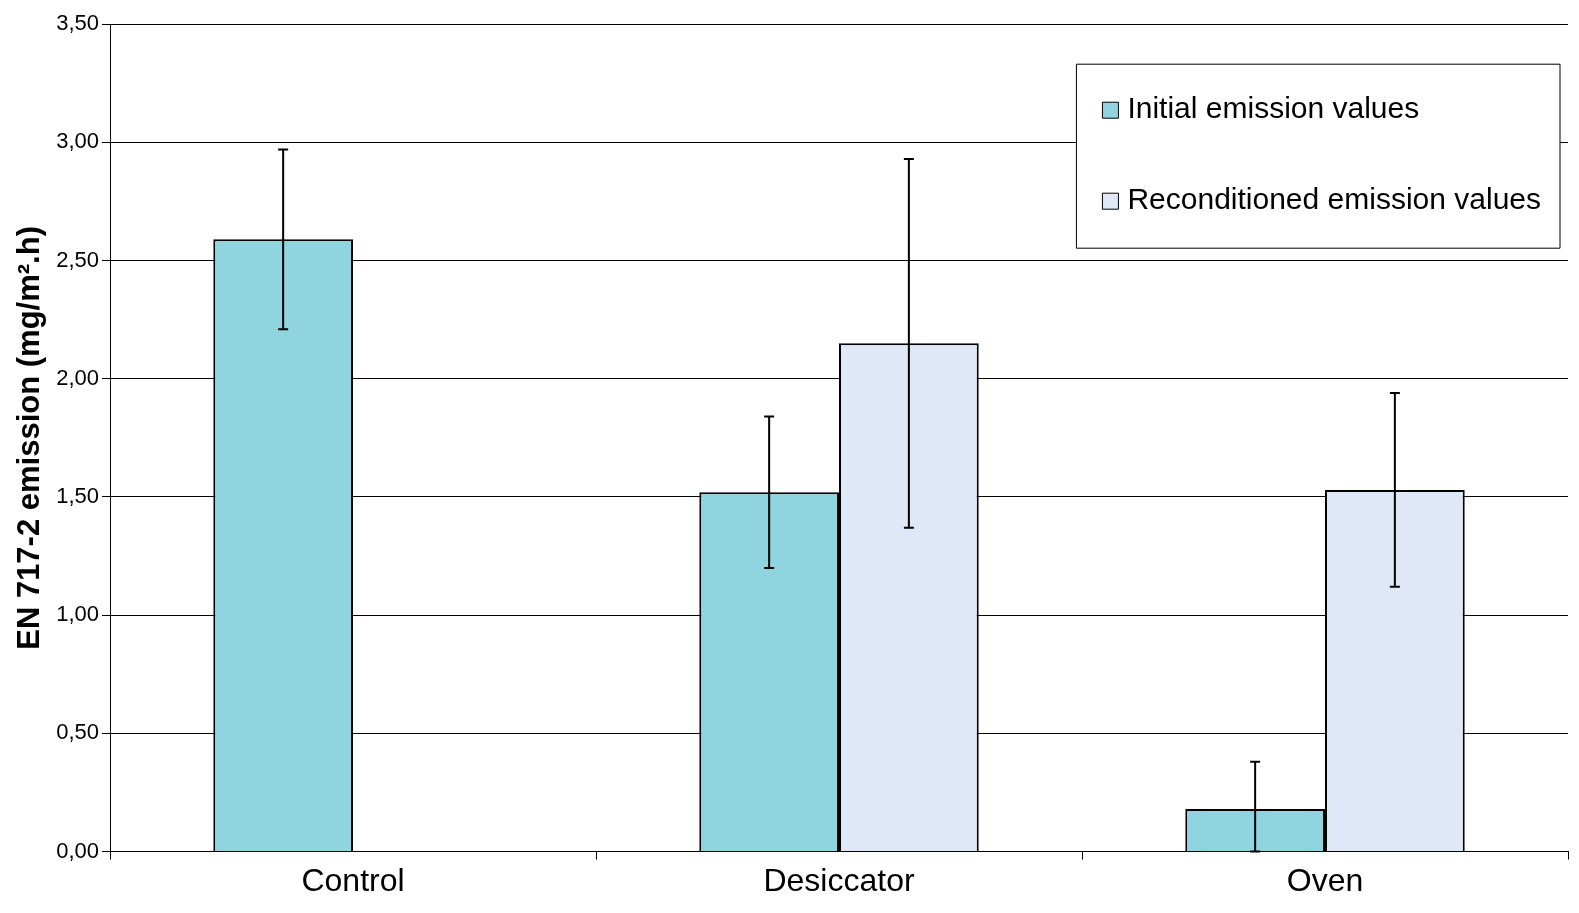 The width and height of the screenshot is (1579, 913). I want to click on legend-label: Reconditioned emission values, so click(1334, 199).